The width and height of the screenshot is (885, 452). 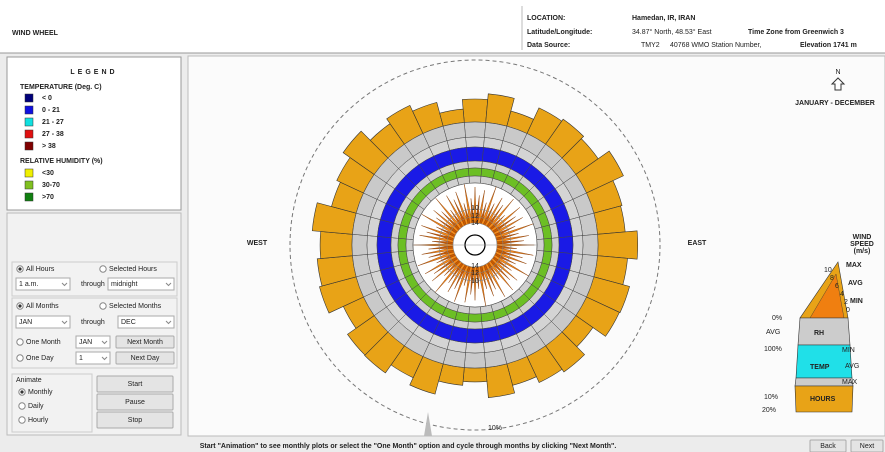 I want to click on key-title: SPEED, so click(x=862, y=244).